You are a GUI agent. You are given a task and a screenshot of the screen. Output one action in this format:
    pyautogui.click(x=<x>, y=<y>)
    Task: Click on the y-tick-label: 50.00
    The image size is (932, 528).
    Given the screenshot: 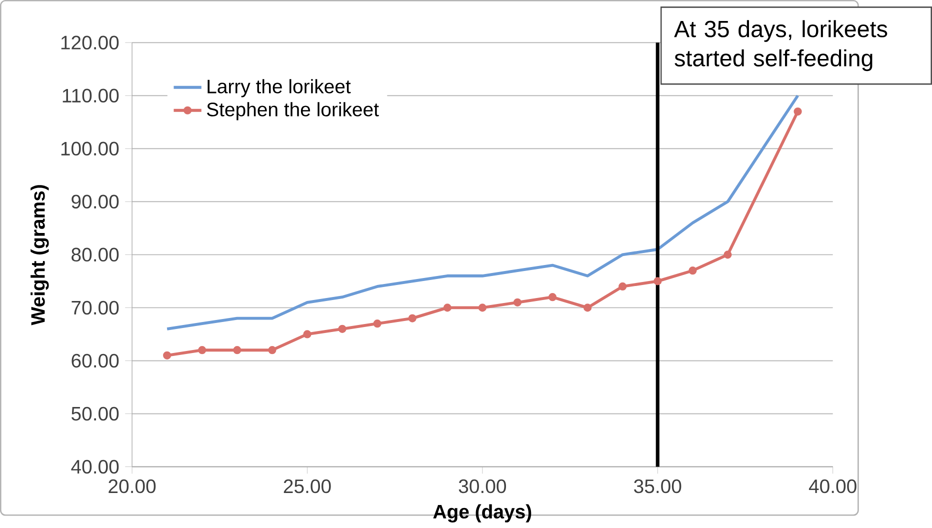 What is the action you would take?
    pyautogui.click(x=95, y=413)
    